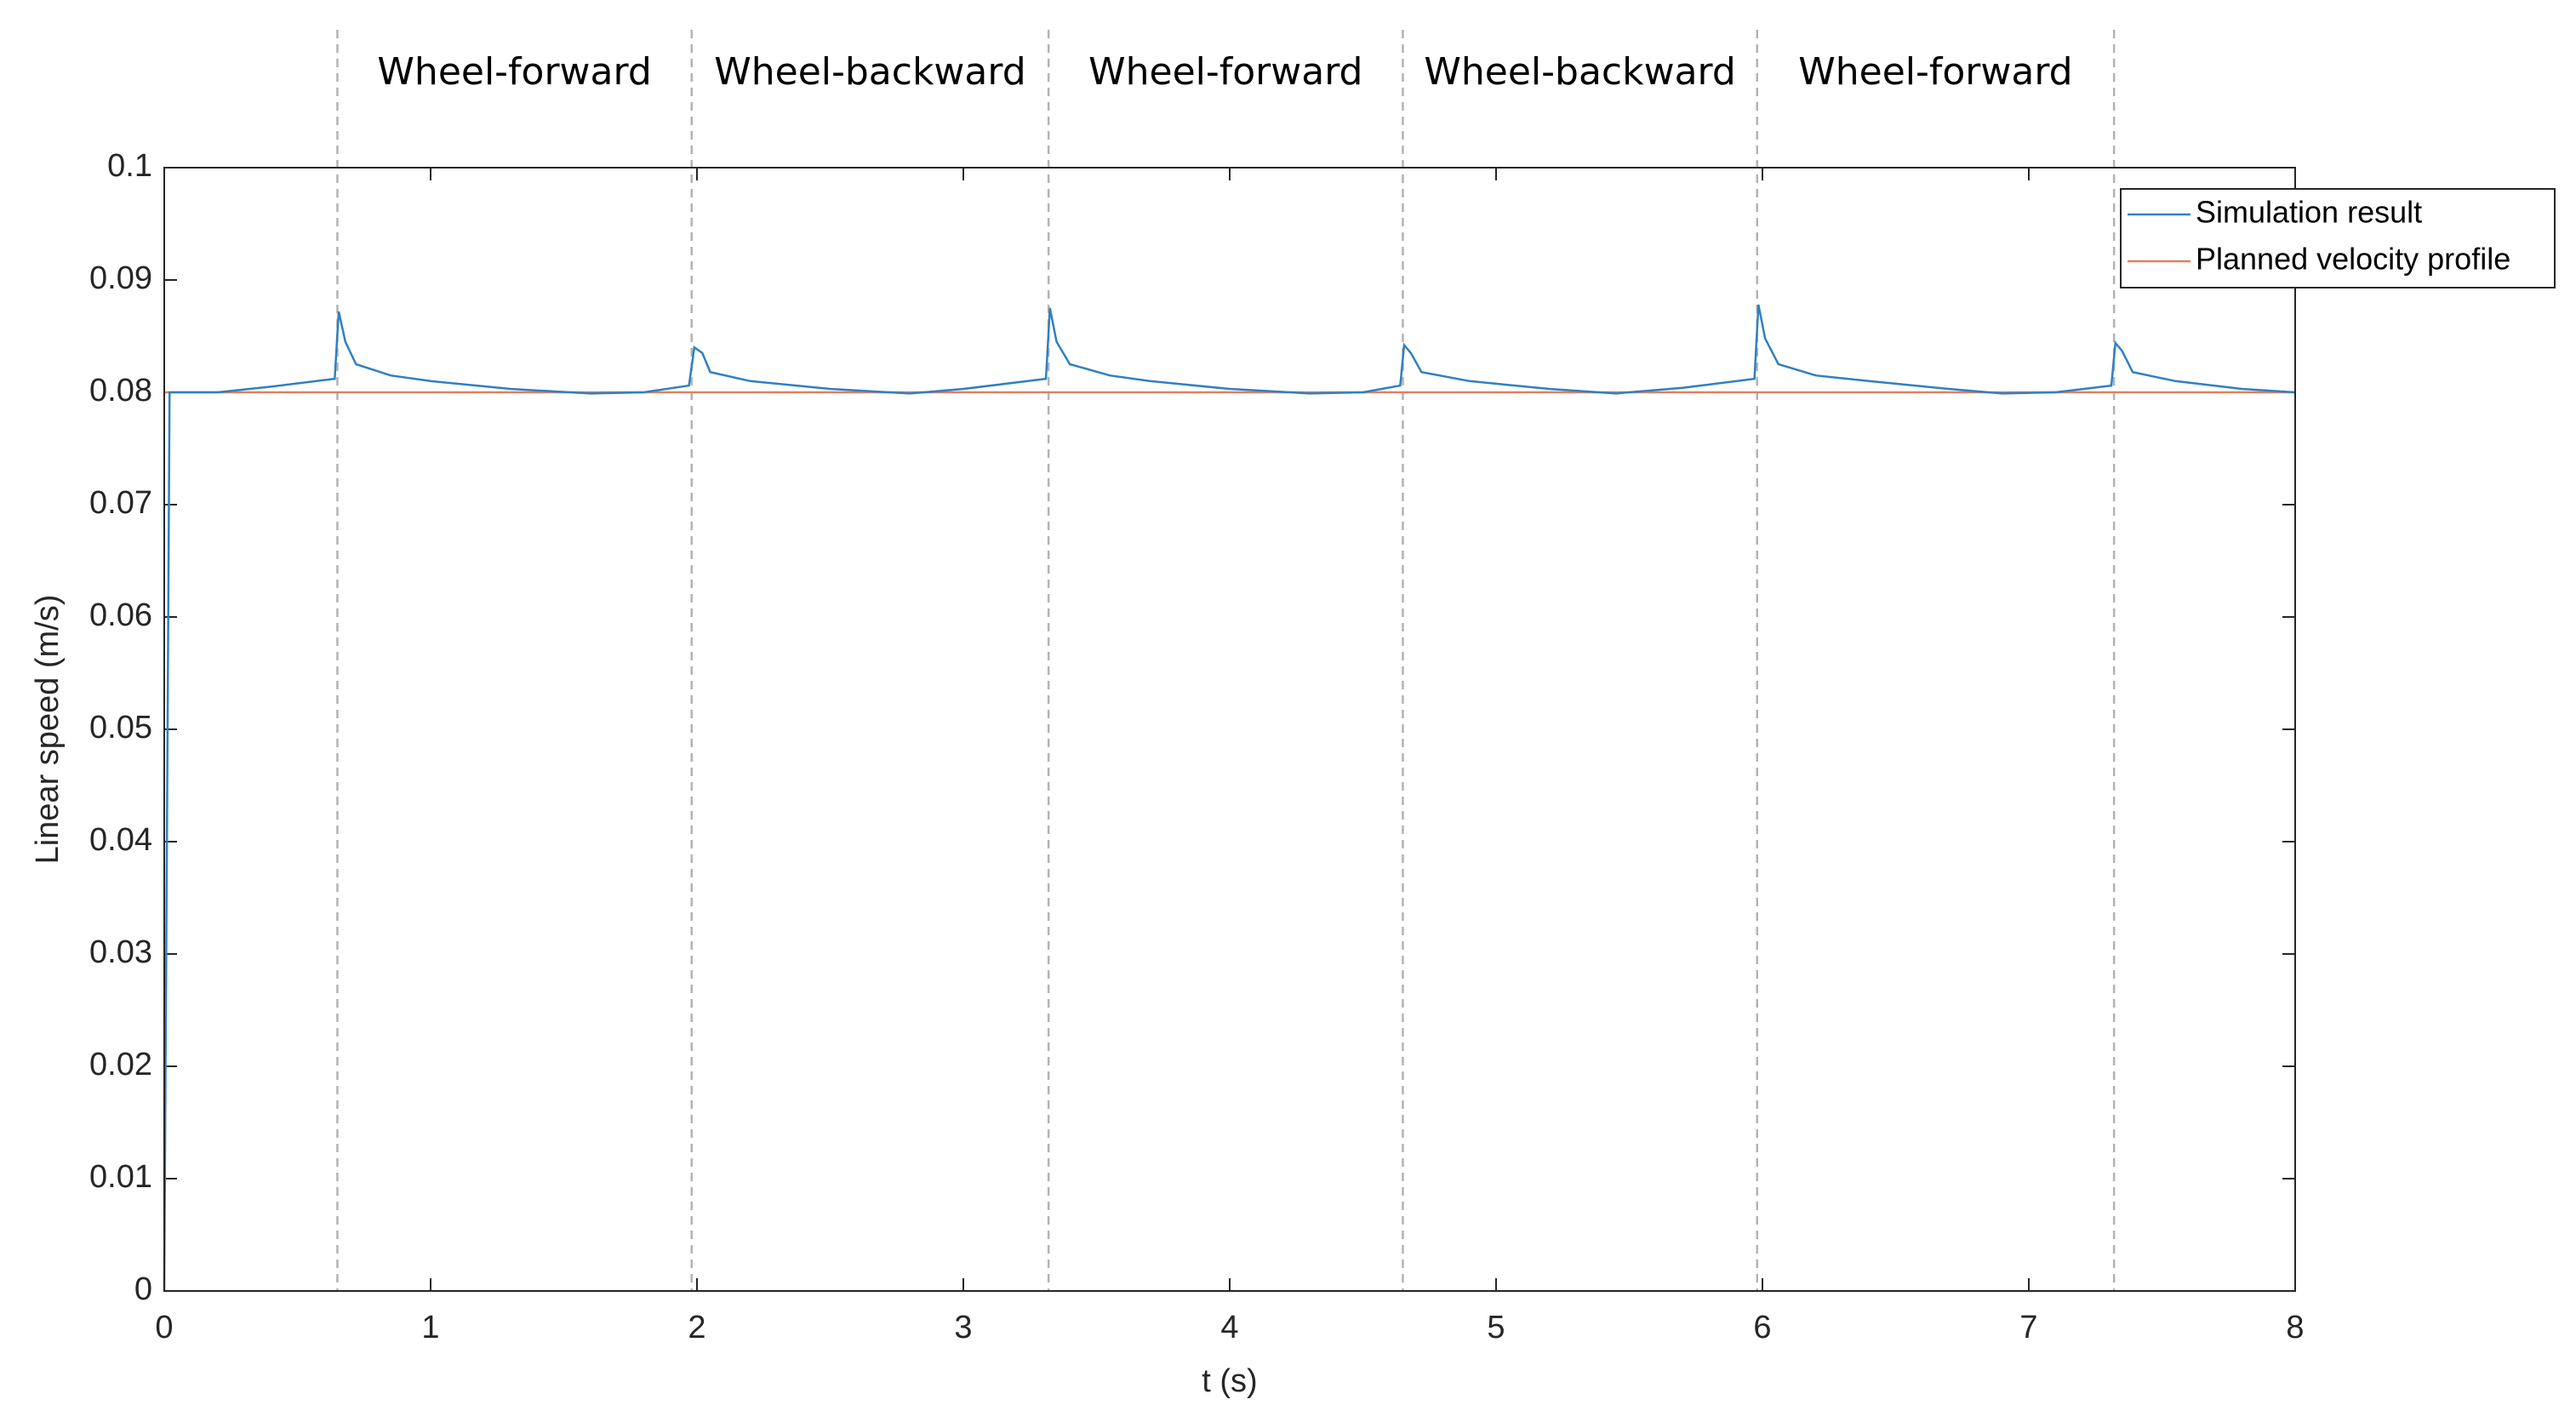  Describe the element at coordinates (1762, 1327) in the screenshot. I see `x-tick-label: 6` at that location.